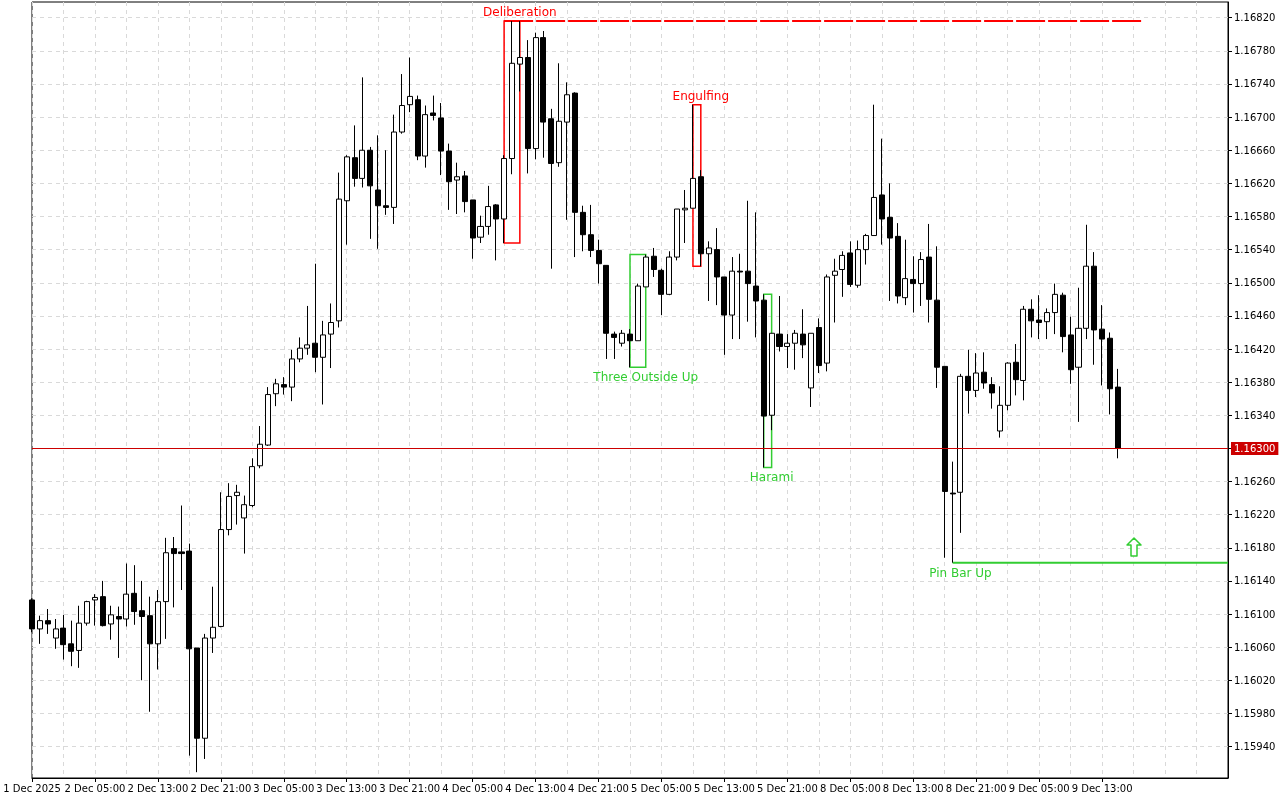 The width and height of the screenshot is (1280, 800). I want to click on y-tick-label: 1.16420, so click(1255, 349).